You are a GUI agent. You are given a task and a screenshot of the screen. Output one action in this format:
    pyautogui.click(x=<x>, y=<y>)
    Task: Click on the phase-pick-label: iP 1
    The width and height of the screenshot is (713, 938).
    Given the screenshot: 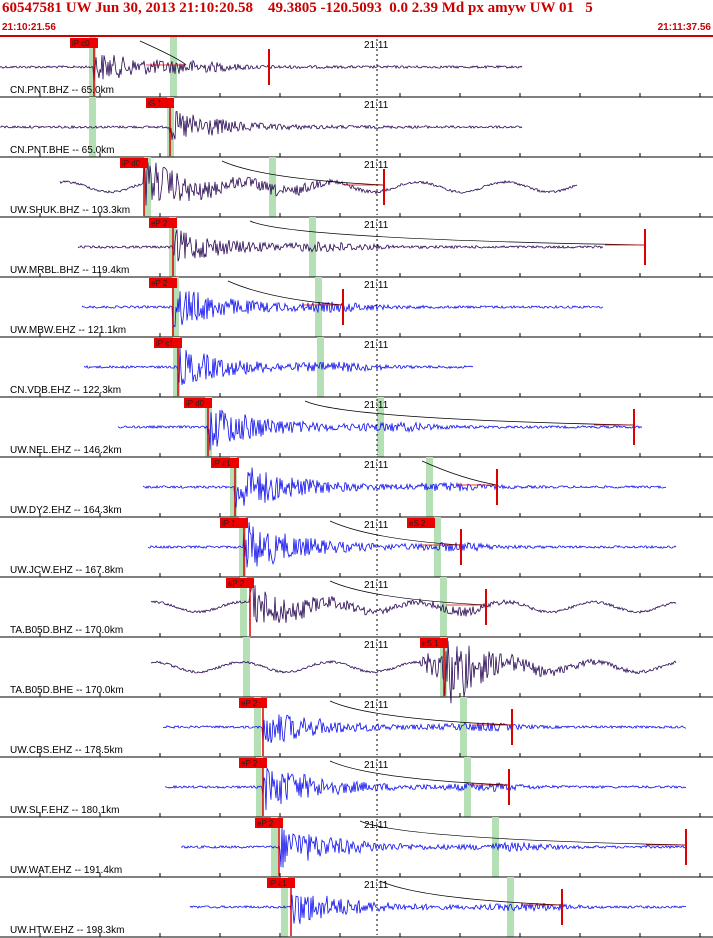 What is the action you would take?
    pyautogui.click(x=229, y=523)
    